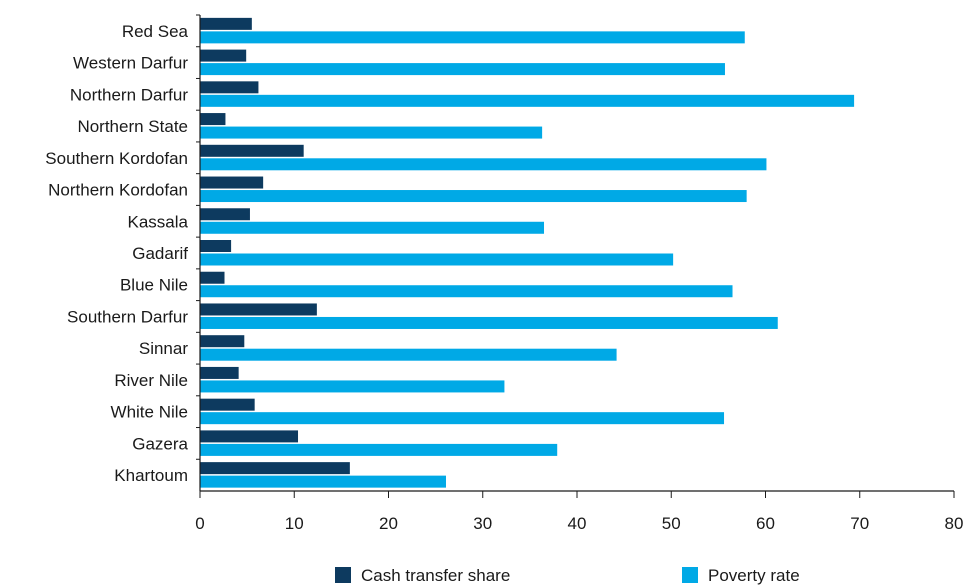 This screenshot has height=585, width=968. Describe the element at coordinates (198, 237) in the screenshot. I see `y-axis-ticks` at that location.